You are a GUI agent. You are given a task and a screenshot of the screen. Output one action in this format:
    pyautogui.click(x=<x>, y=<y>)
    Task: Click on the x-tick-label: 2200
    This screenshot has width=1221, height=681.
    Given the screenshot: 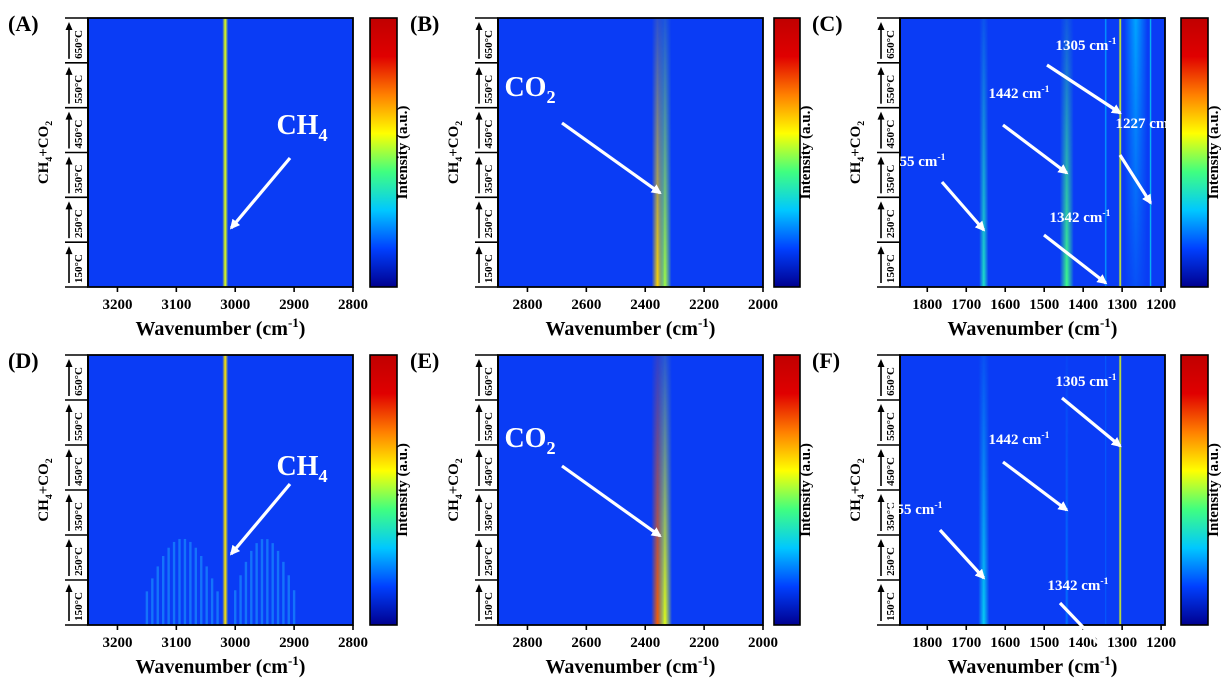 What is the action you would take?
    pyautogui.click(x=704, y=305)
    